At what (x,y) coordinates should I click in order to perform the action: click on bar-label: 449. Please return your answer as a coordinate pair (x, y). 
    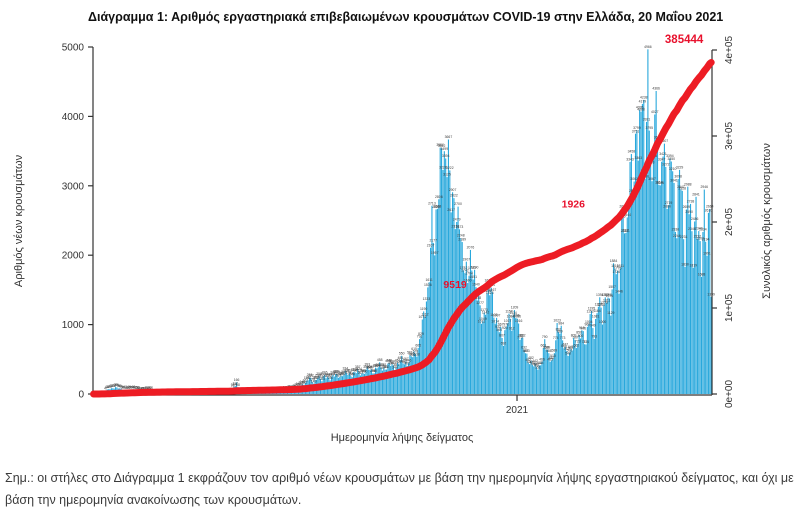
    Looking at the image, I should click on (389, 360).